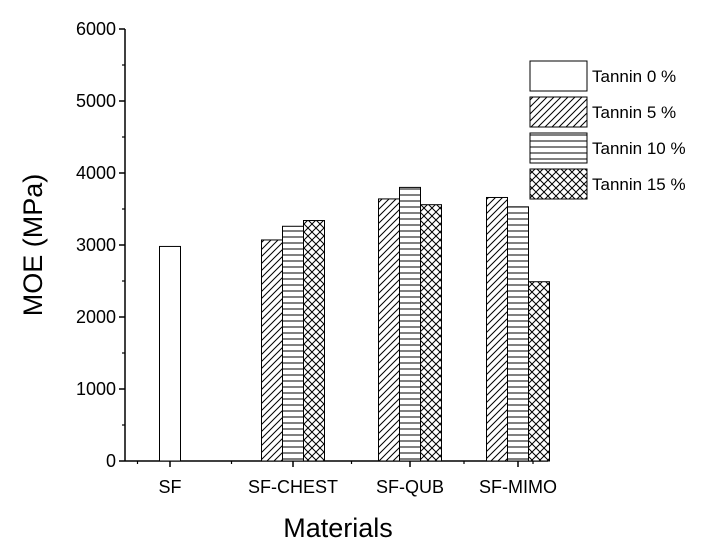 Image resolution: width=708 pixels, height=551 pixels. Describe the element at coordinates (96, 245) in the screenshot. I see `y-tick-label: 3000` at that location.